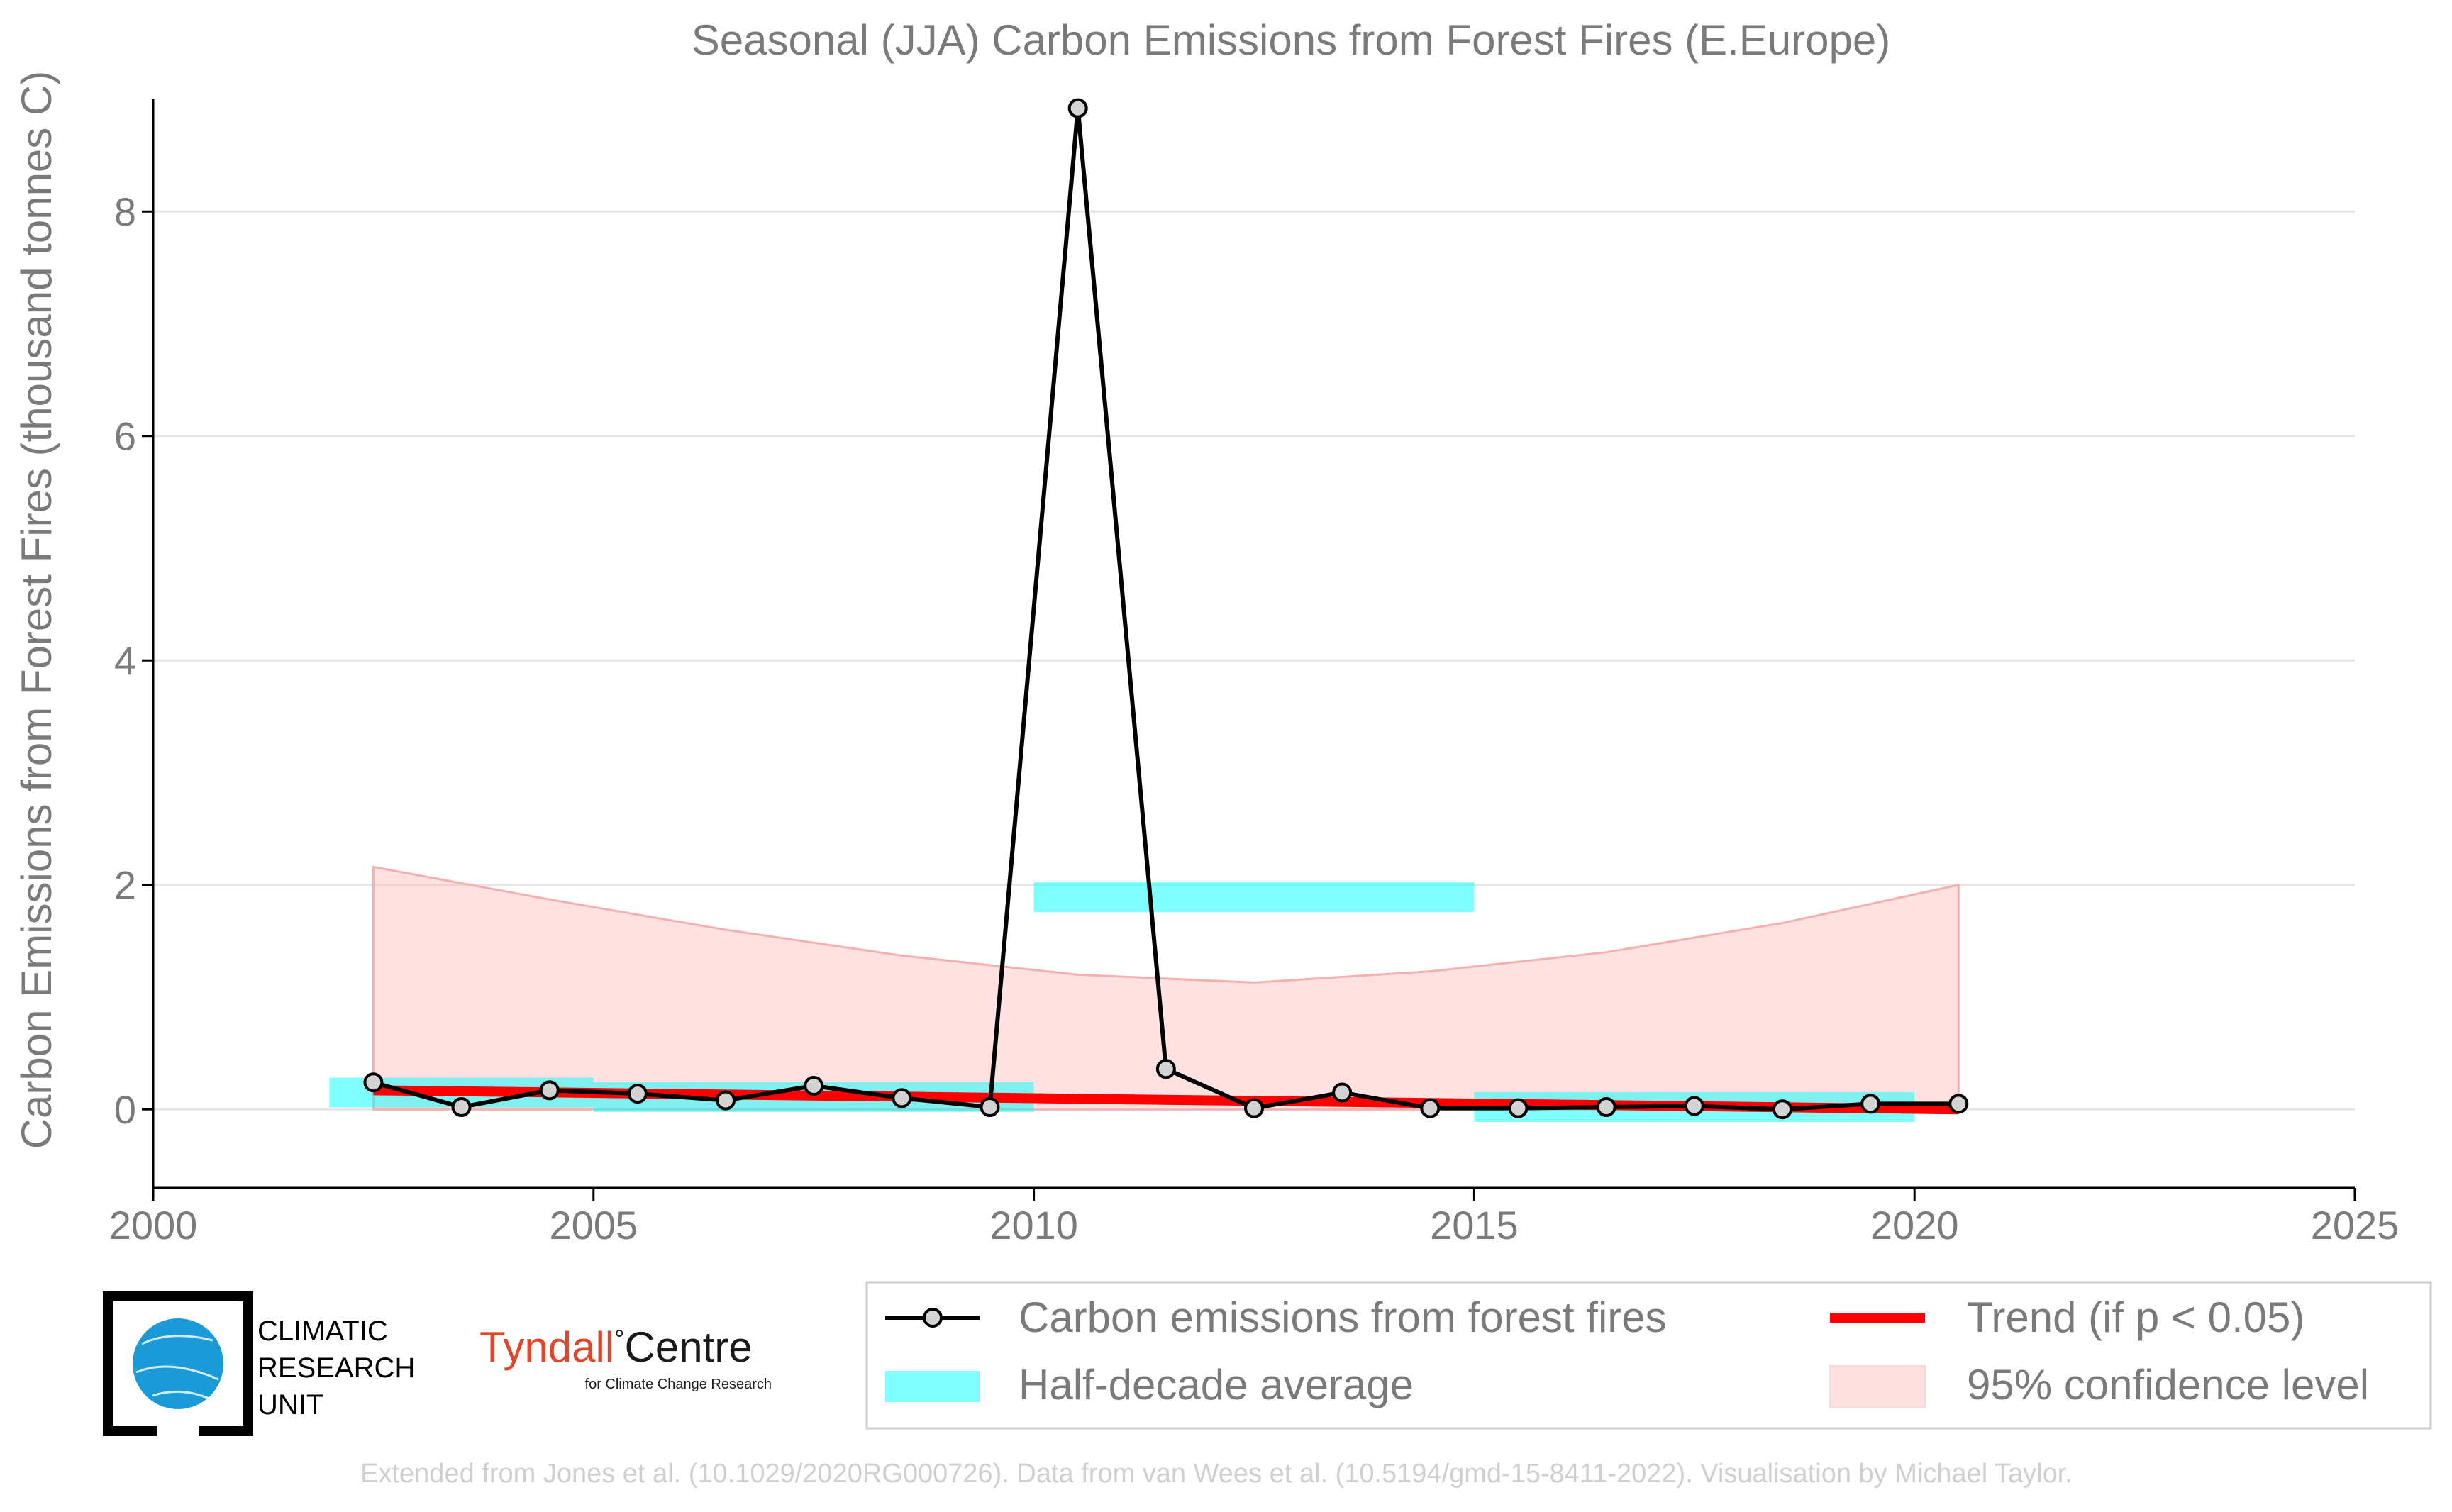 This screenshot has width=2452, height=1512. Describe the element at coordinates (2168, 1384) in the screenshot. I see `legend-label-confidence: 95% confidence level` at that location.